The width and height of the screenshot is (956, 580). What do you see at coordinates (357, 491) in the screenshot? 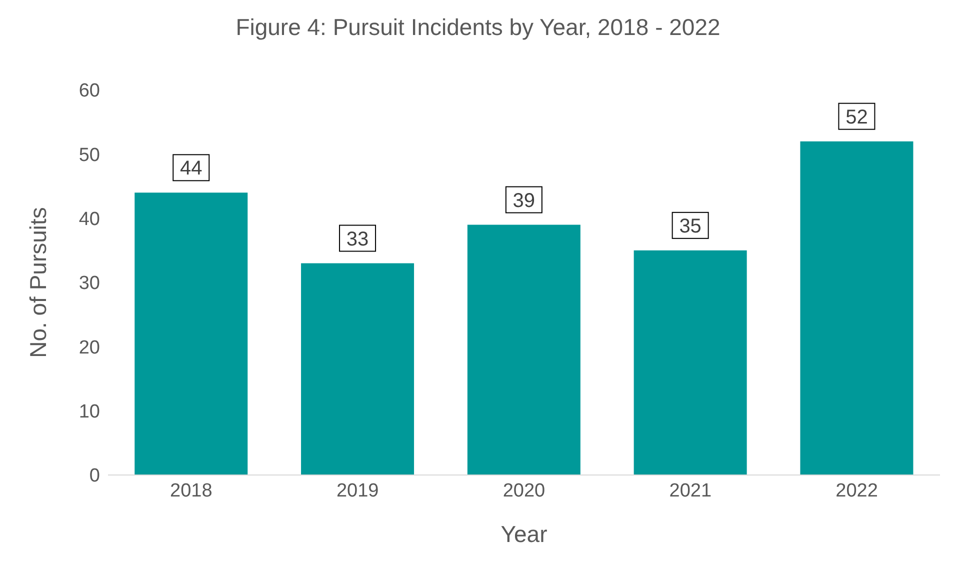
I see `x-tick-label: 2019` at bounding box center [357, 491].